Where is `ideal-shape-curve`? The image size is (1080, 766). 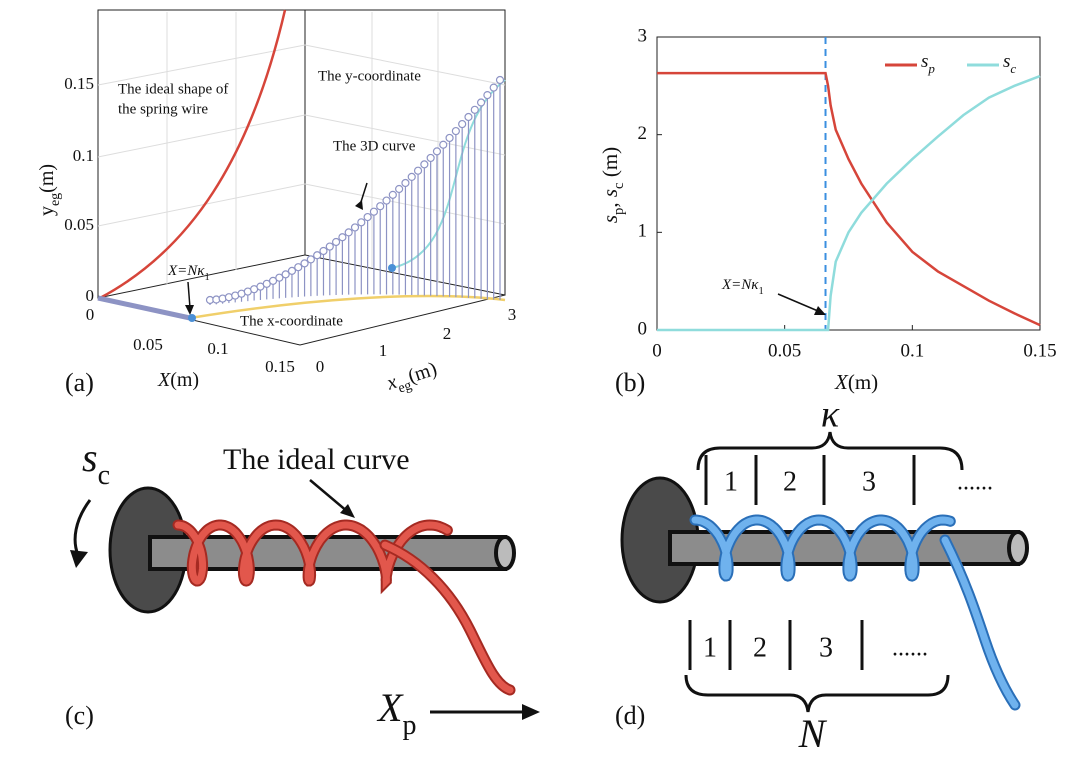 ideal-shape-curve is located at coordinates (193, 154).